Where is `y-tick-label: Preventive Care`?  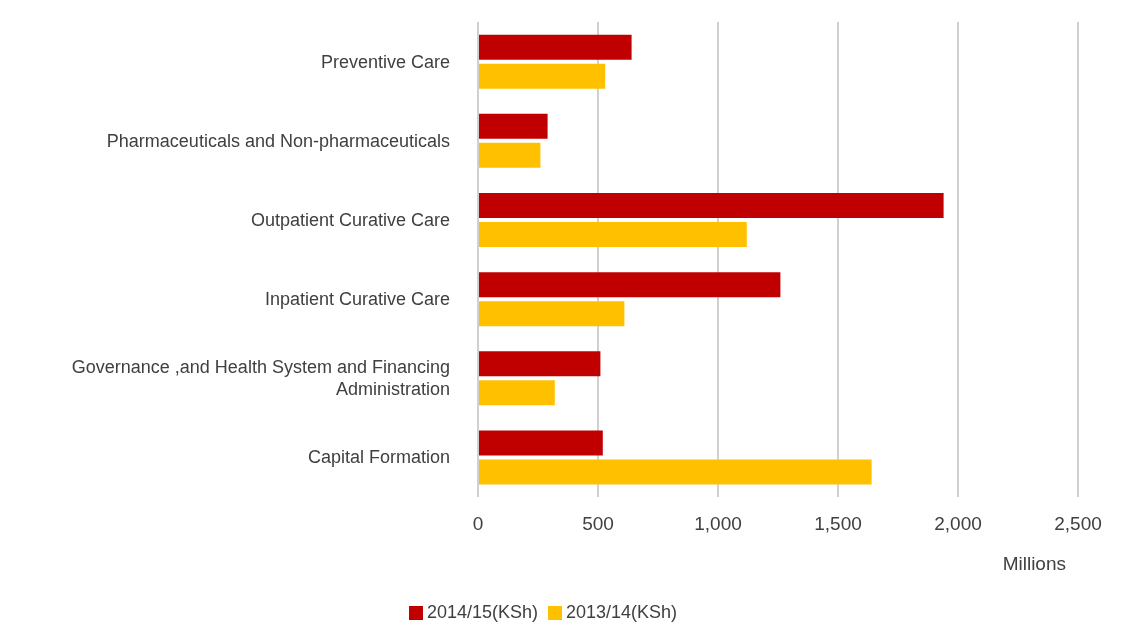 y-tick-label: Preventive Care is located at coordinates (385, 61).